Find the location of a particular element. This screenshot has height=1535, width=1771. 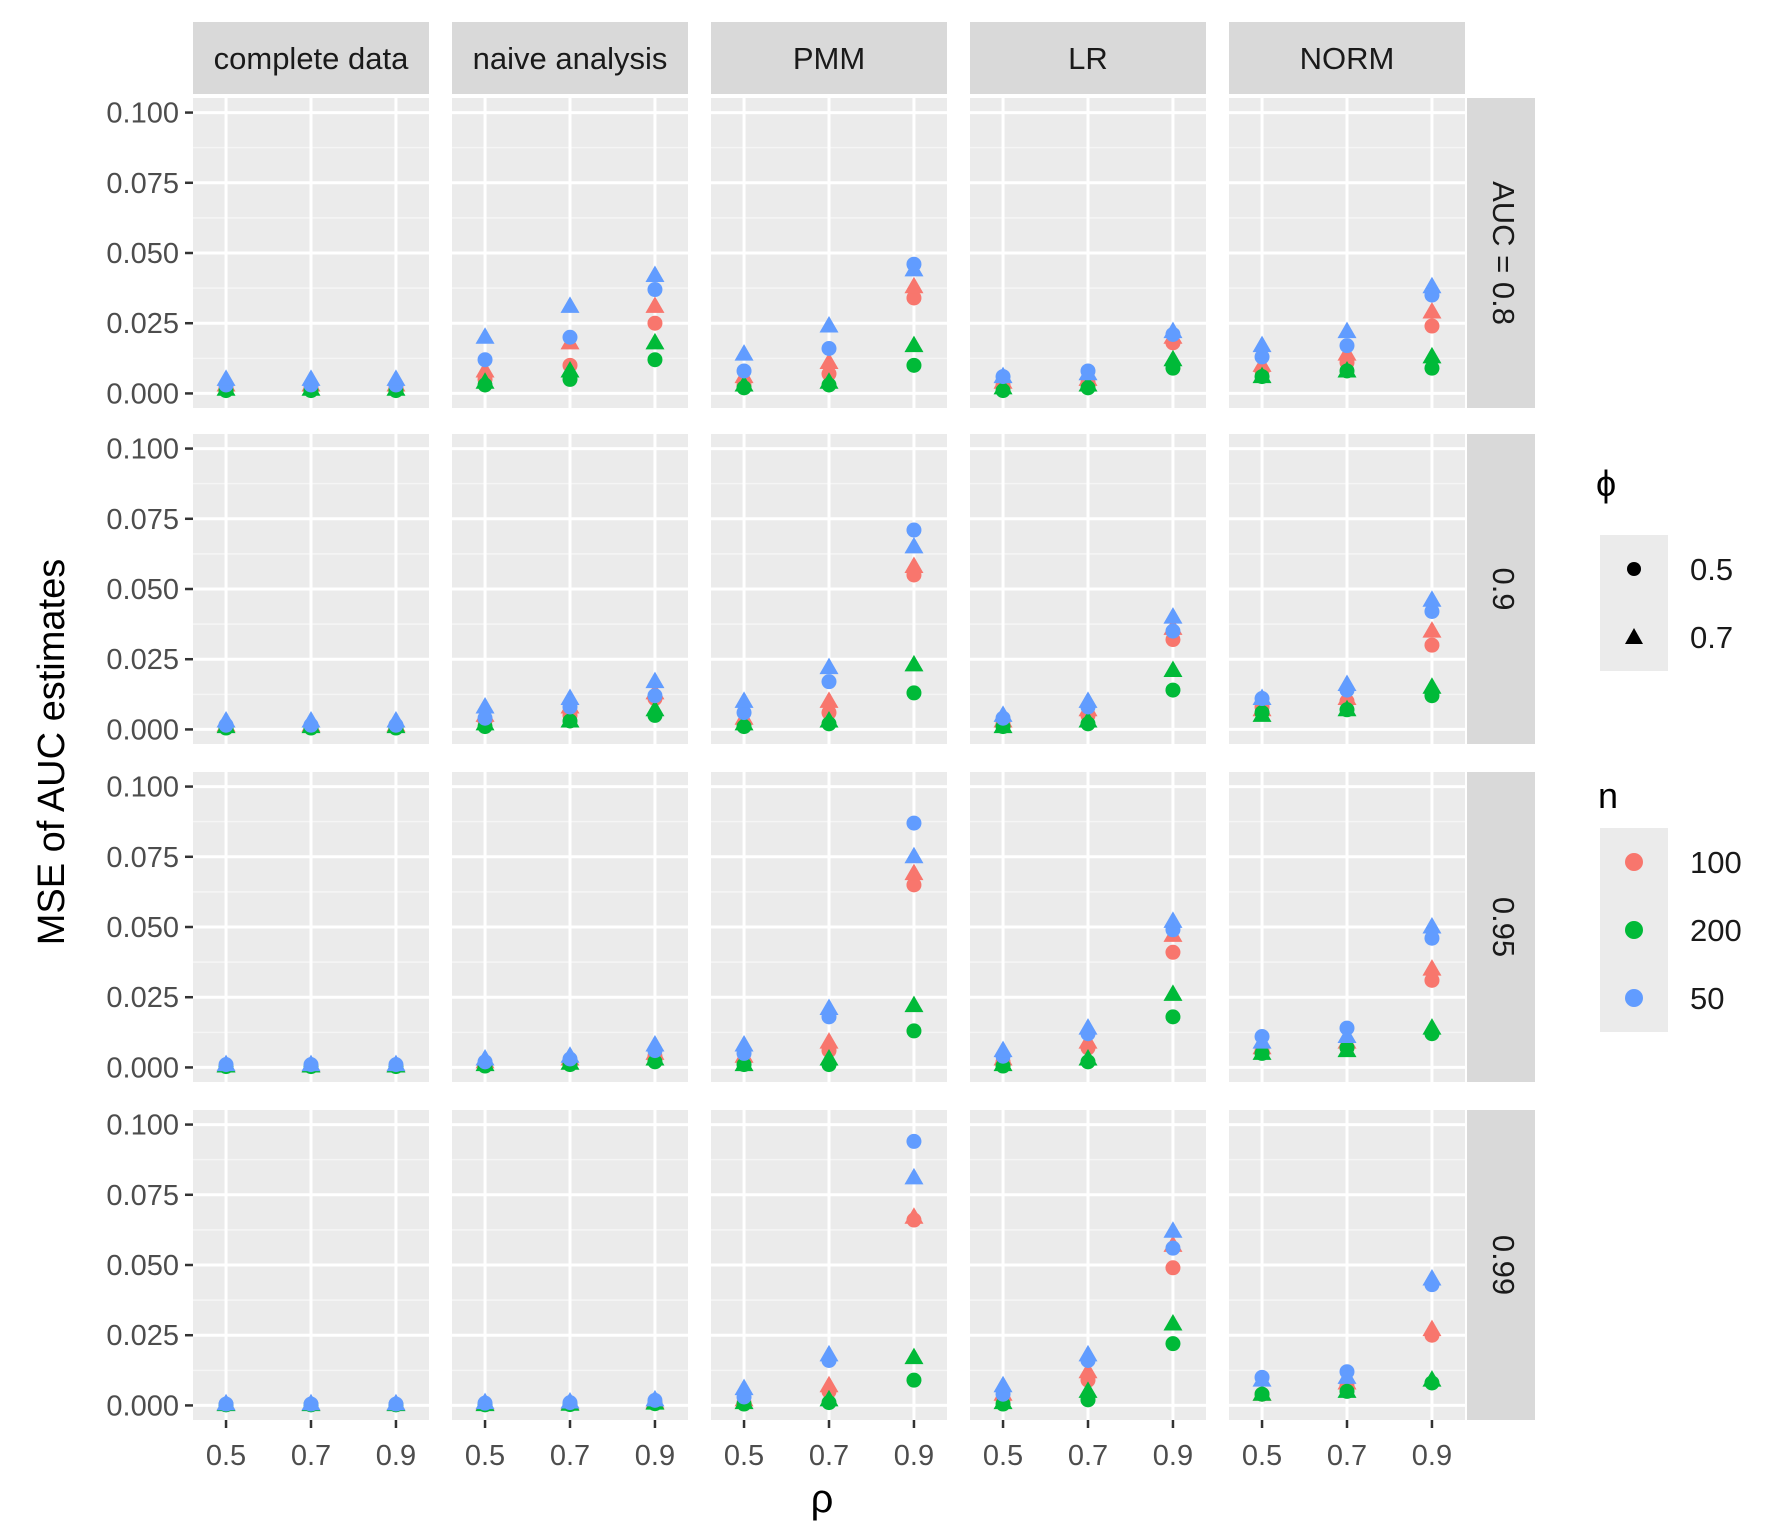

column-strip-label: naive analysis is located at coordinates (570, 58).